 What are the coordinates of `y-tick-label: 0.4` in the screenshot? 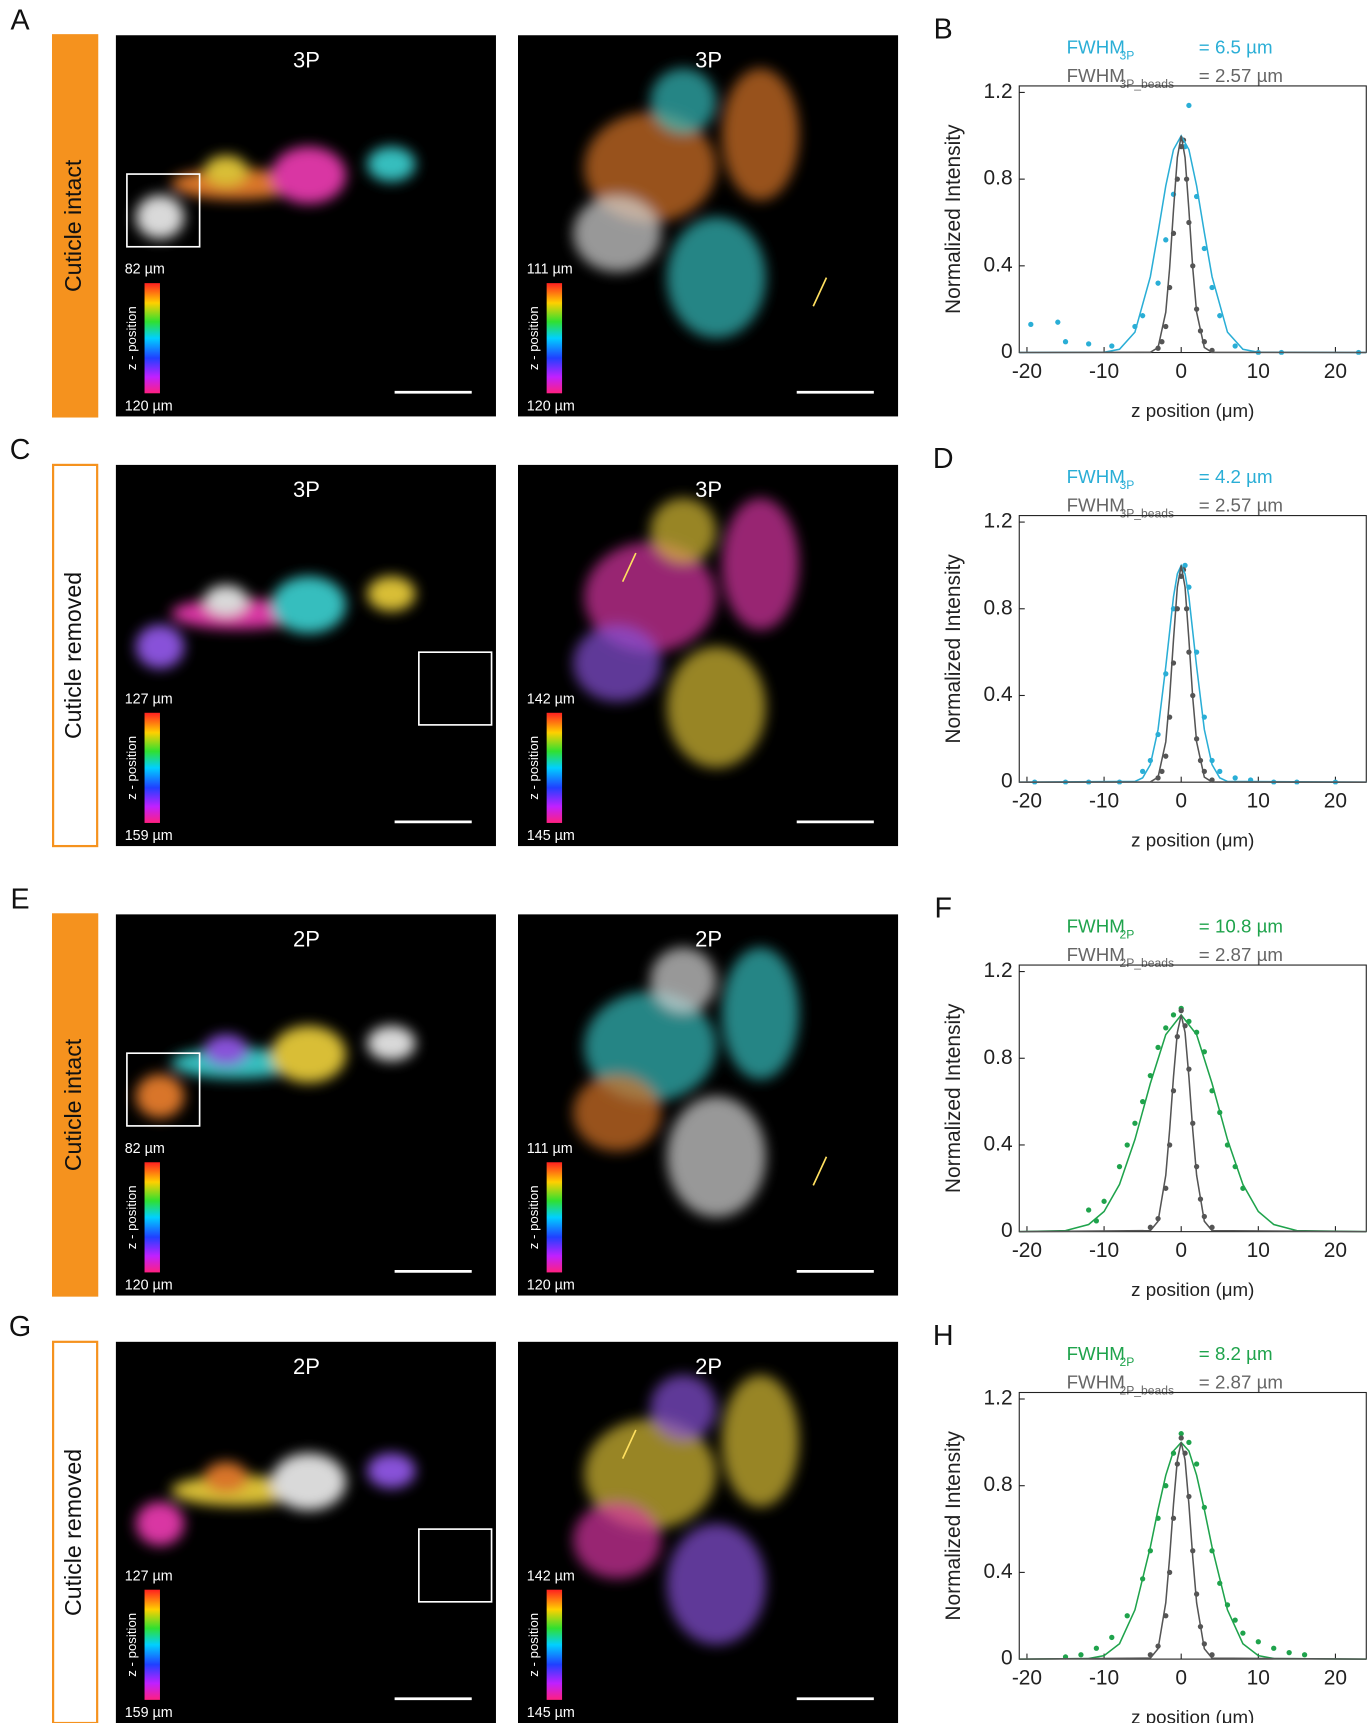 It's located at (998, 694).